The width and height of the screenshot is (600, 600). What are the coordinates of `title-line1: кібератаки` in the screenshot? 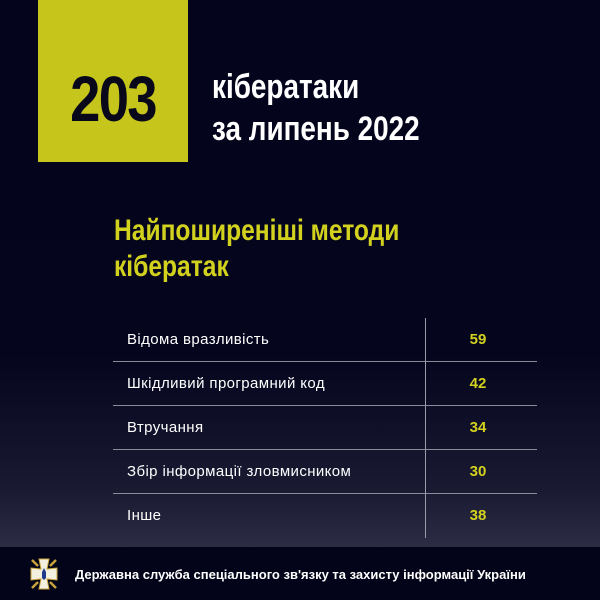 It's located at (286, 87).